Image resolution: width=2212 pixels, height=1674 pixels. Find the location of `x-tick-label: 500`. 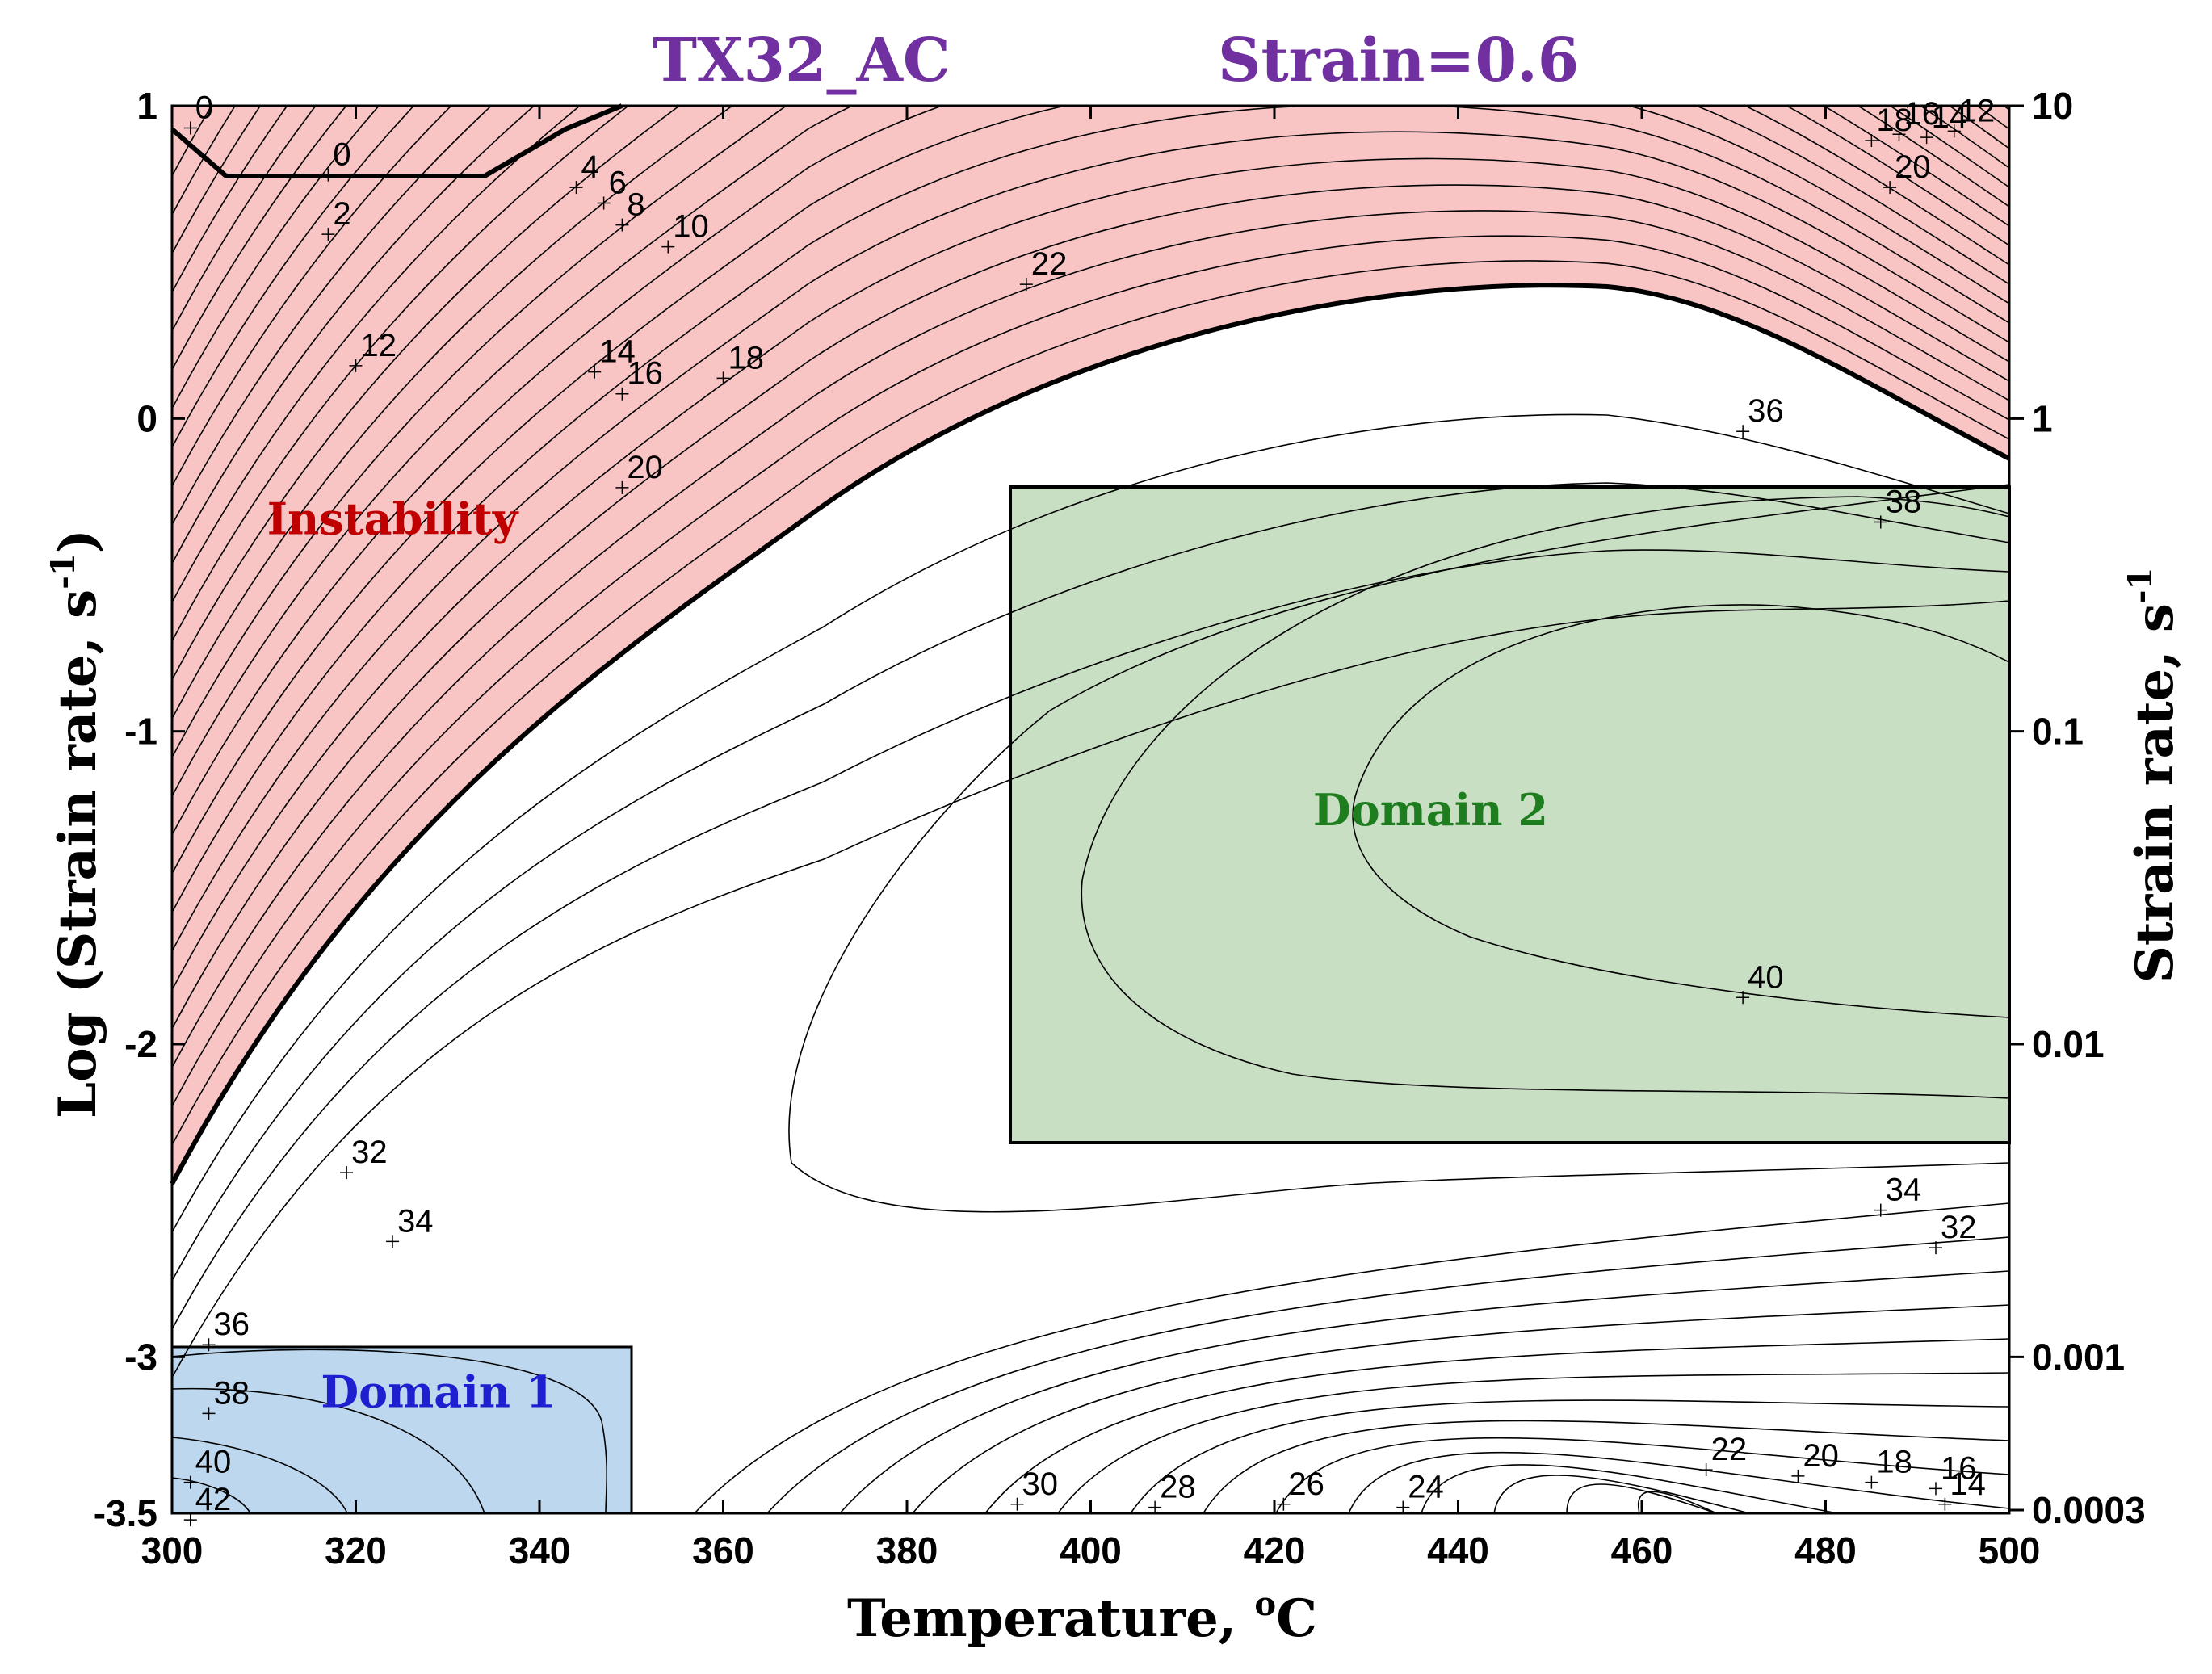

x-tick-label: 500 is located at coordinates (2010, 1550).